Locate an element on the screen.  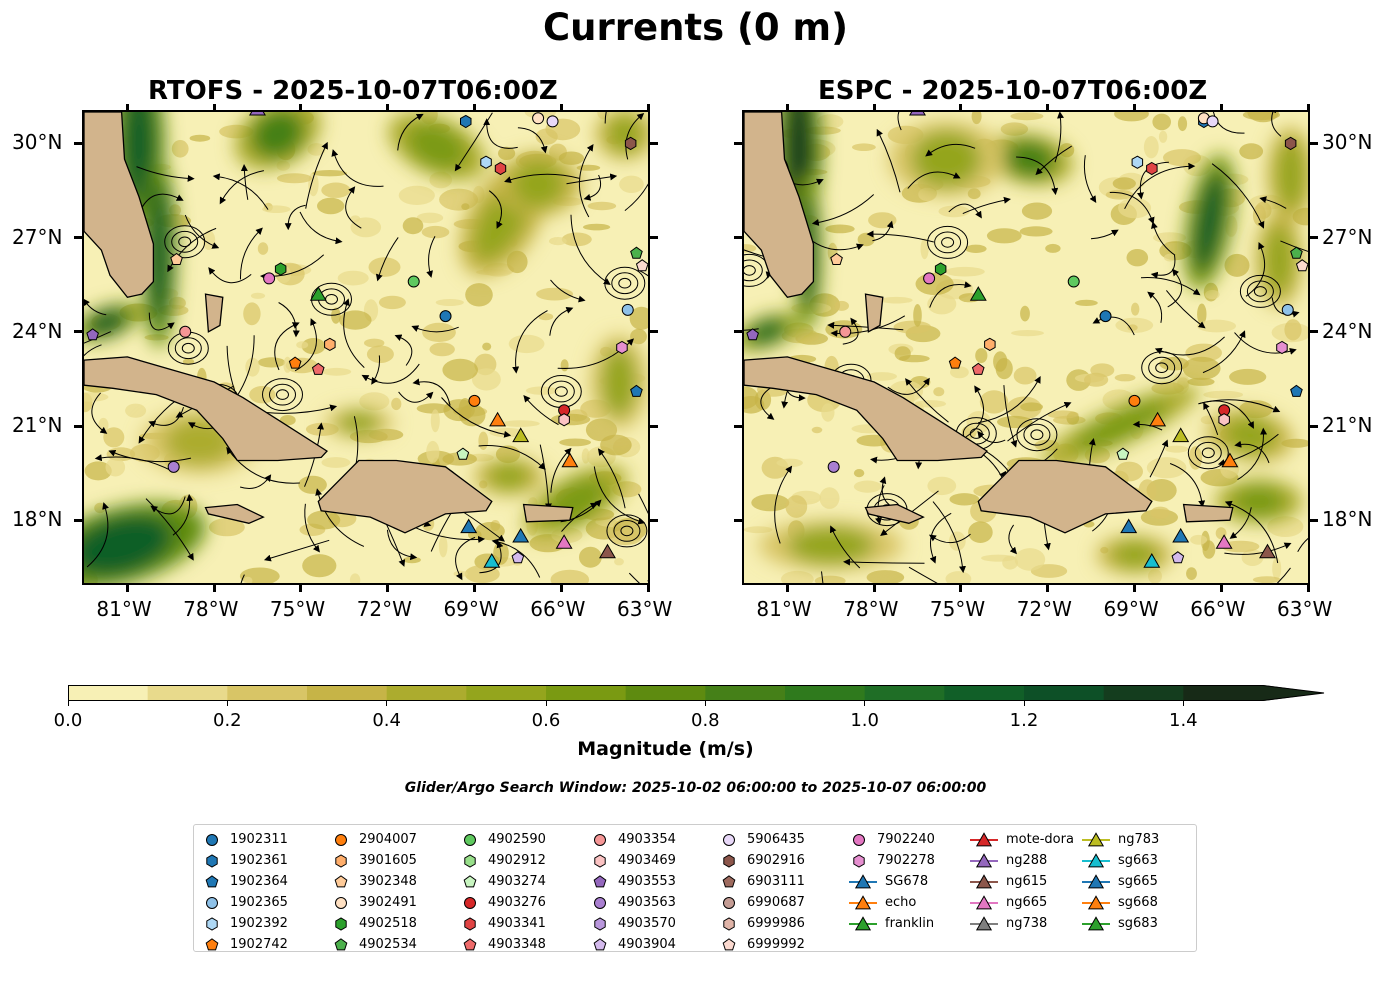
legend-item: 6902916 is located at coordinates (762, 860).